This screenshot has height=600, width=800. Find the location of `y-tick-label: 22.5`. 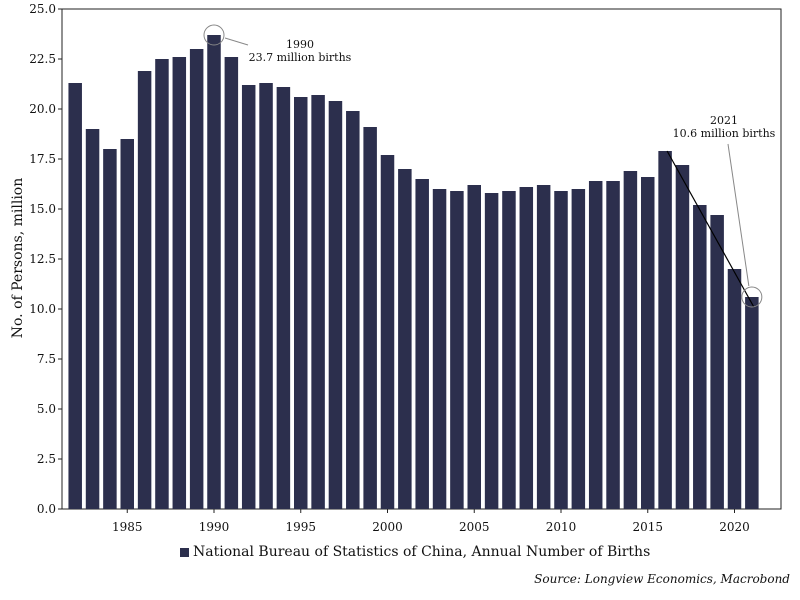

y-tick-label: 22.5 is located at coordinates (42, 59).